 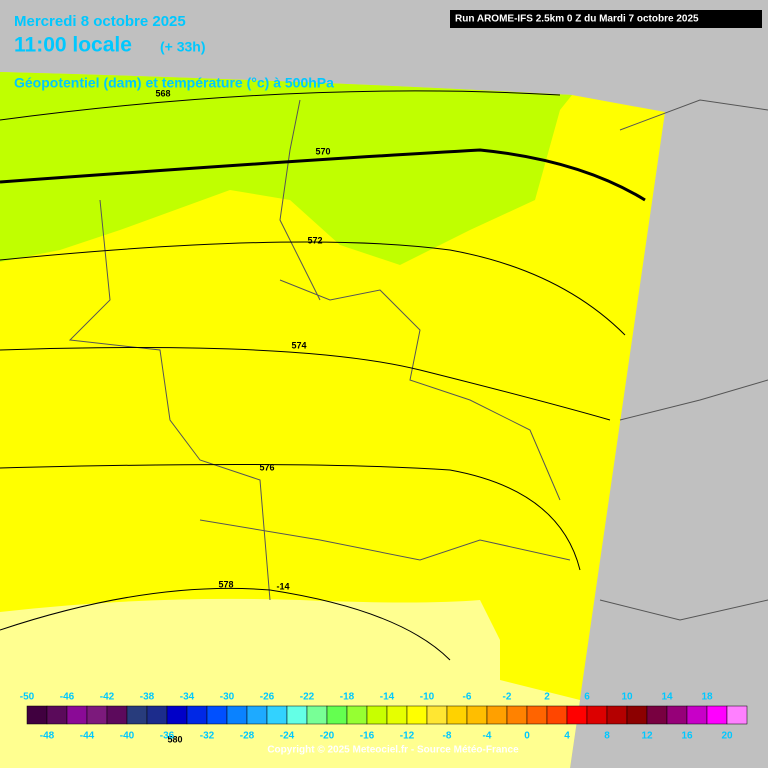 I want to click on contour-label: 580, so click(x=174, y=739).